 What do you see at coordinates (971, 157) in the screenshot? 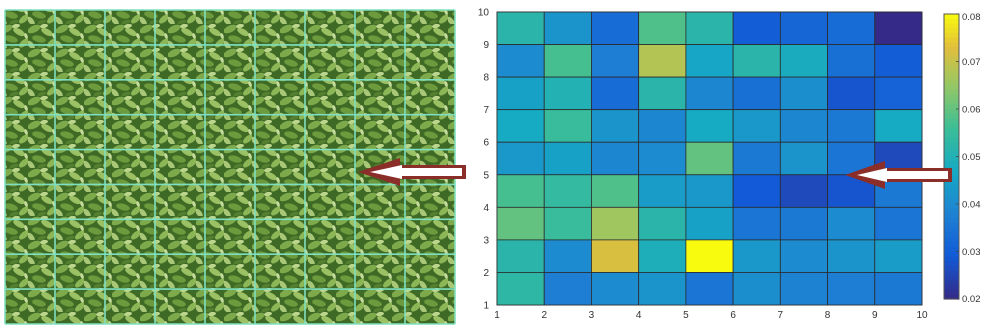
I see `colorbar-tick-label: 0.05` at bounding box center [971, 157].